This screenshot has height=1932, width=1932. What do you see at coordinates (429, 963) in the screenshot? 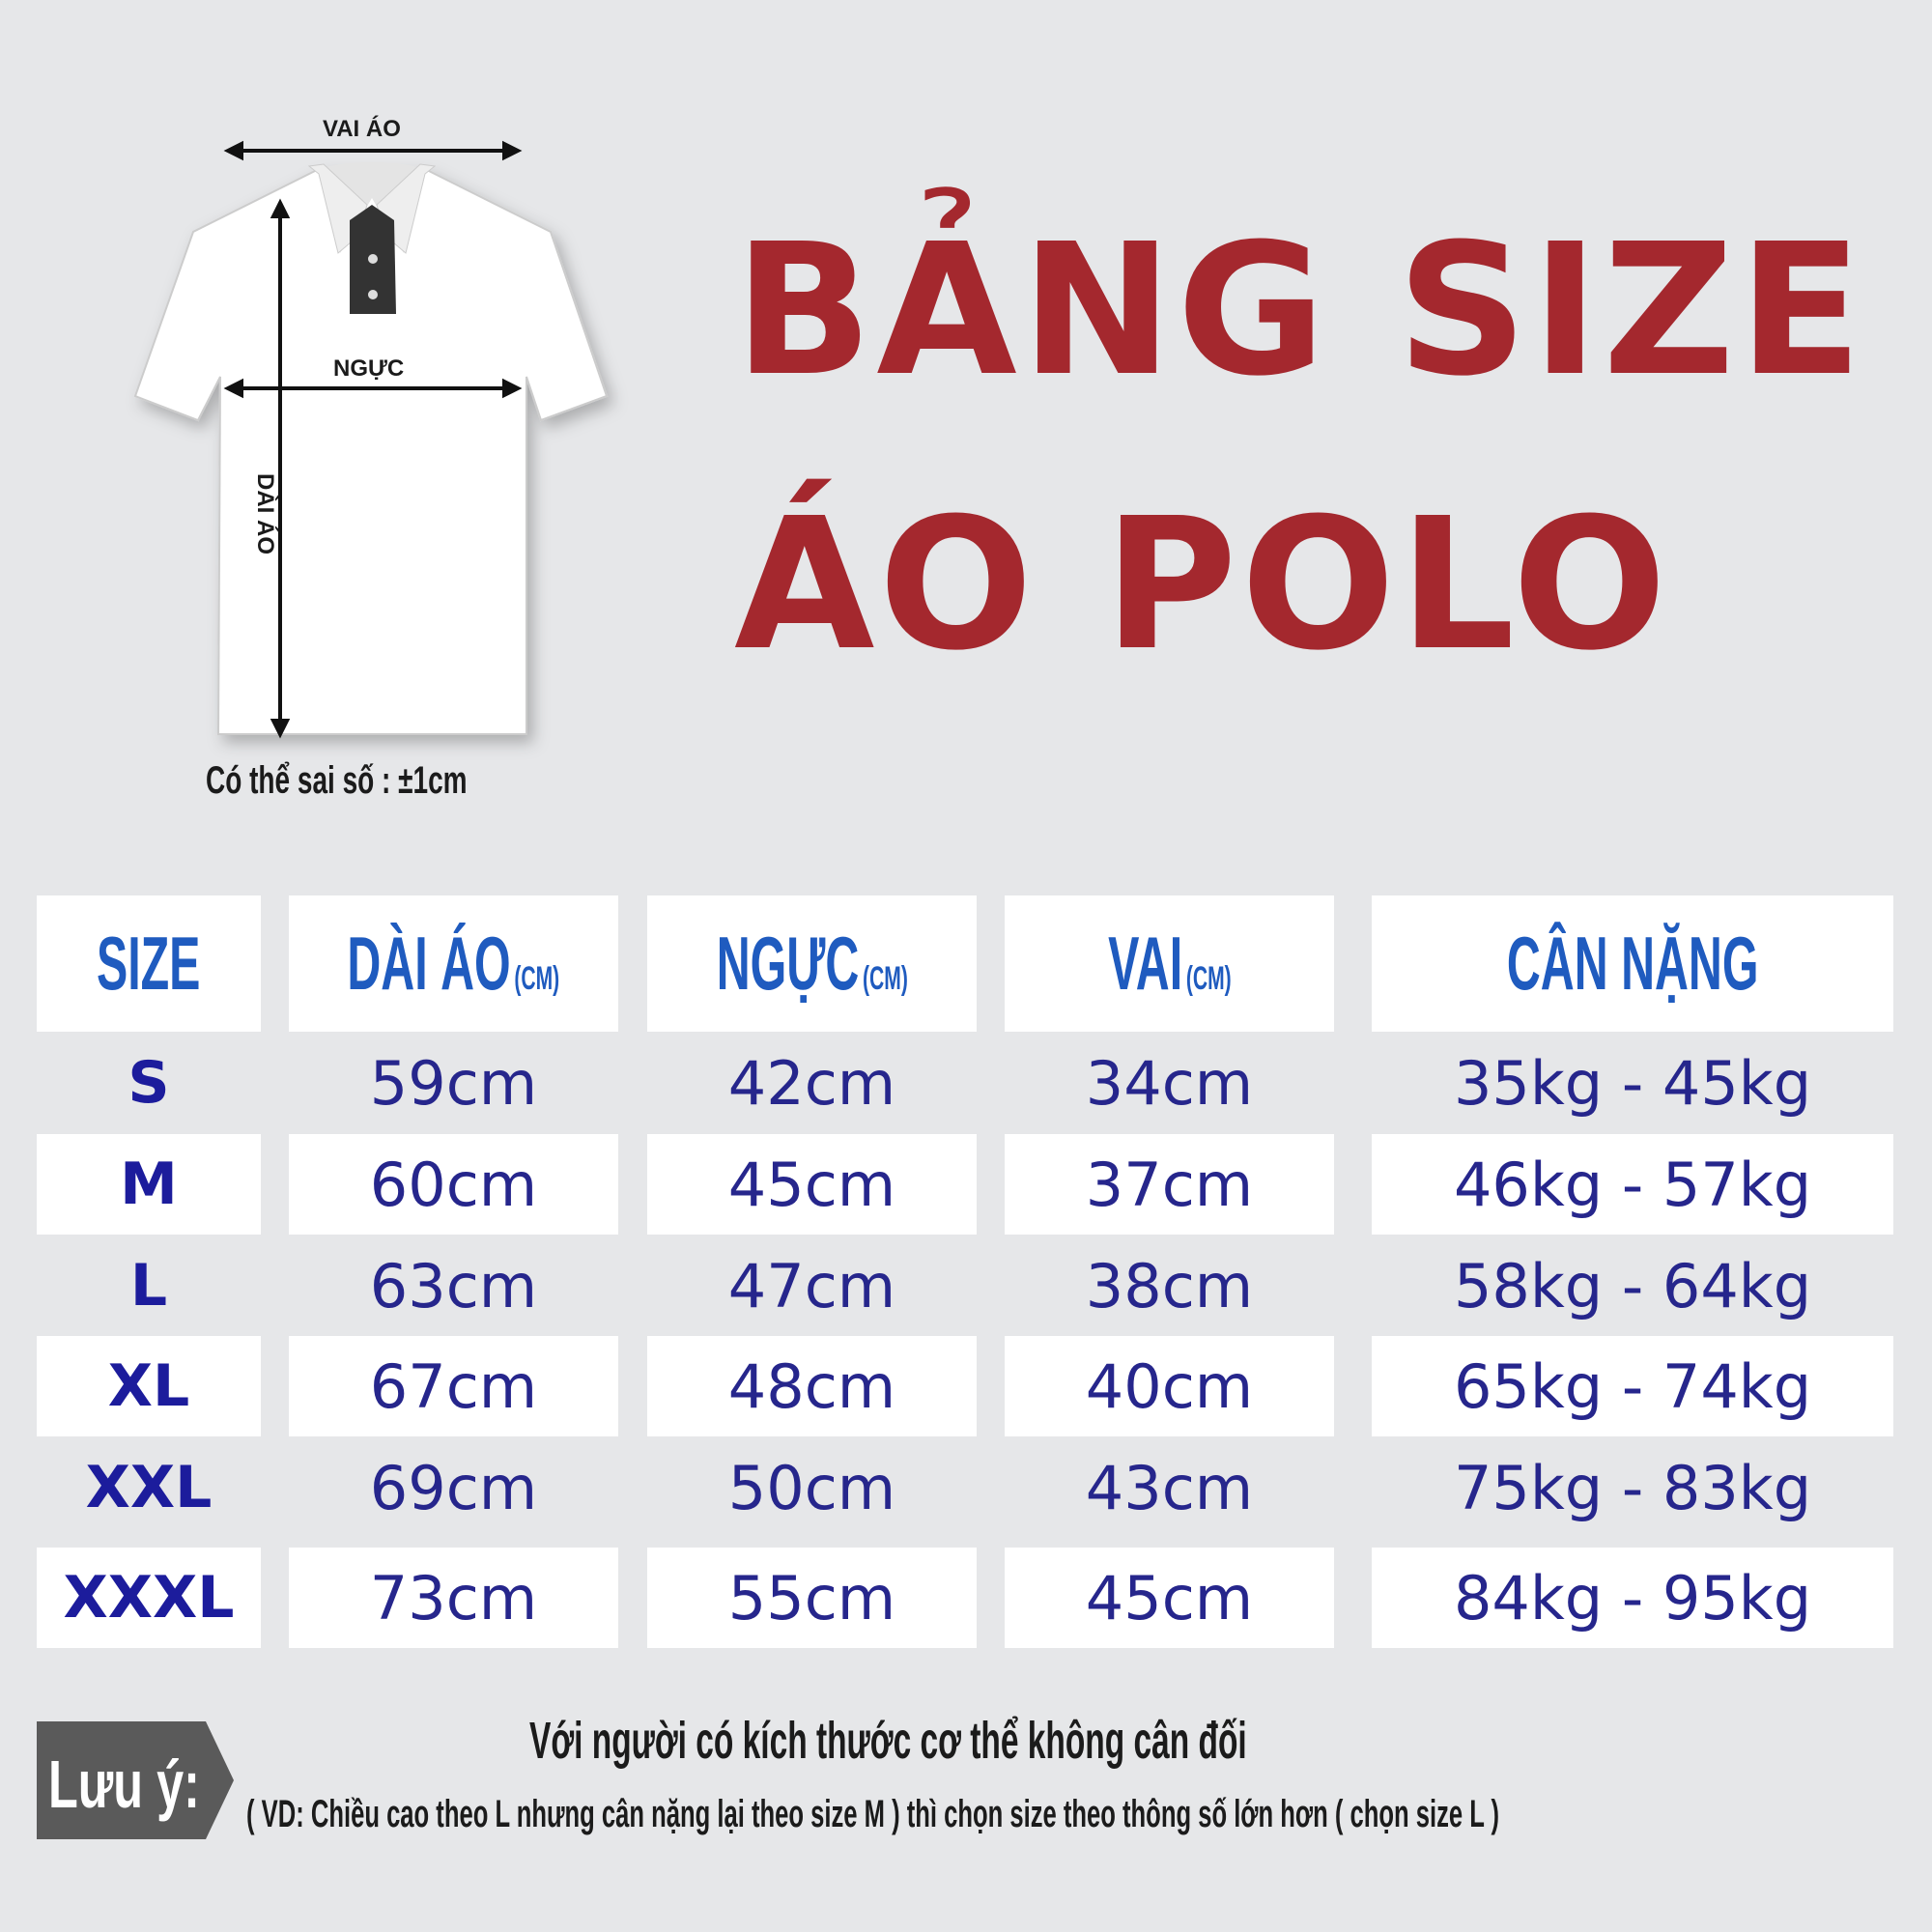
I see `header-label: DÀI ÁO` at bounding box center [429, 963].